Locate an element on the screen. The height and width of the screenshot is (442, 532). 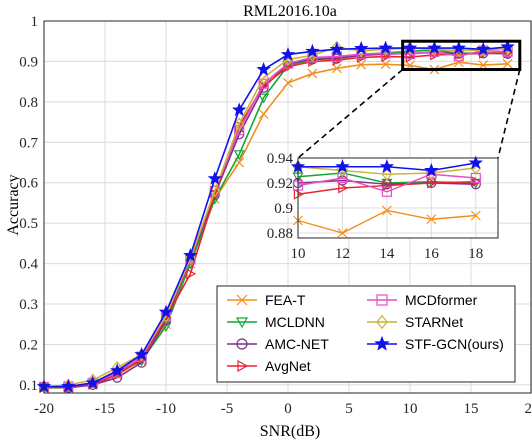
x-tick-label: 20 is located at coordinates (528, 409).